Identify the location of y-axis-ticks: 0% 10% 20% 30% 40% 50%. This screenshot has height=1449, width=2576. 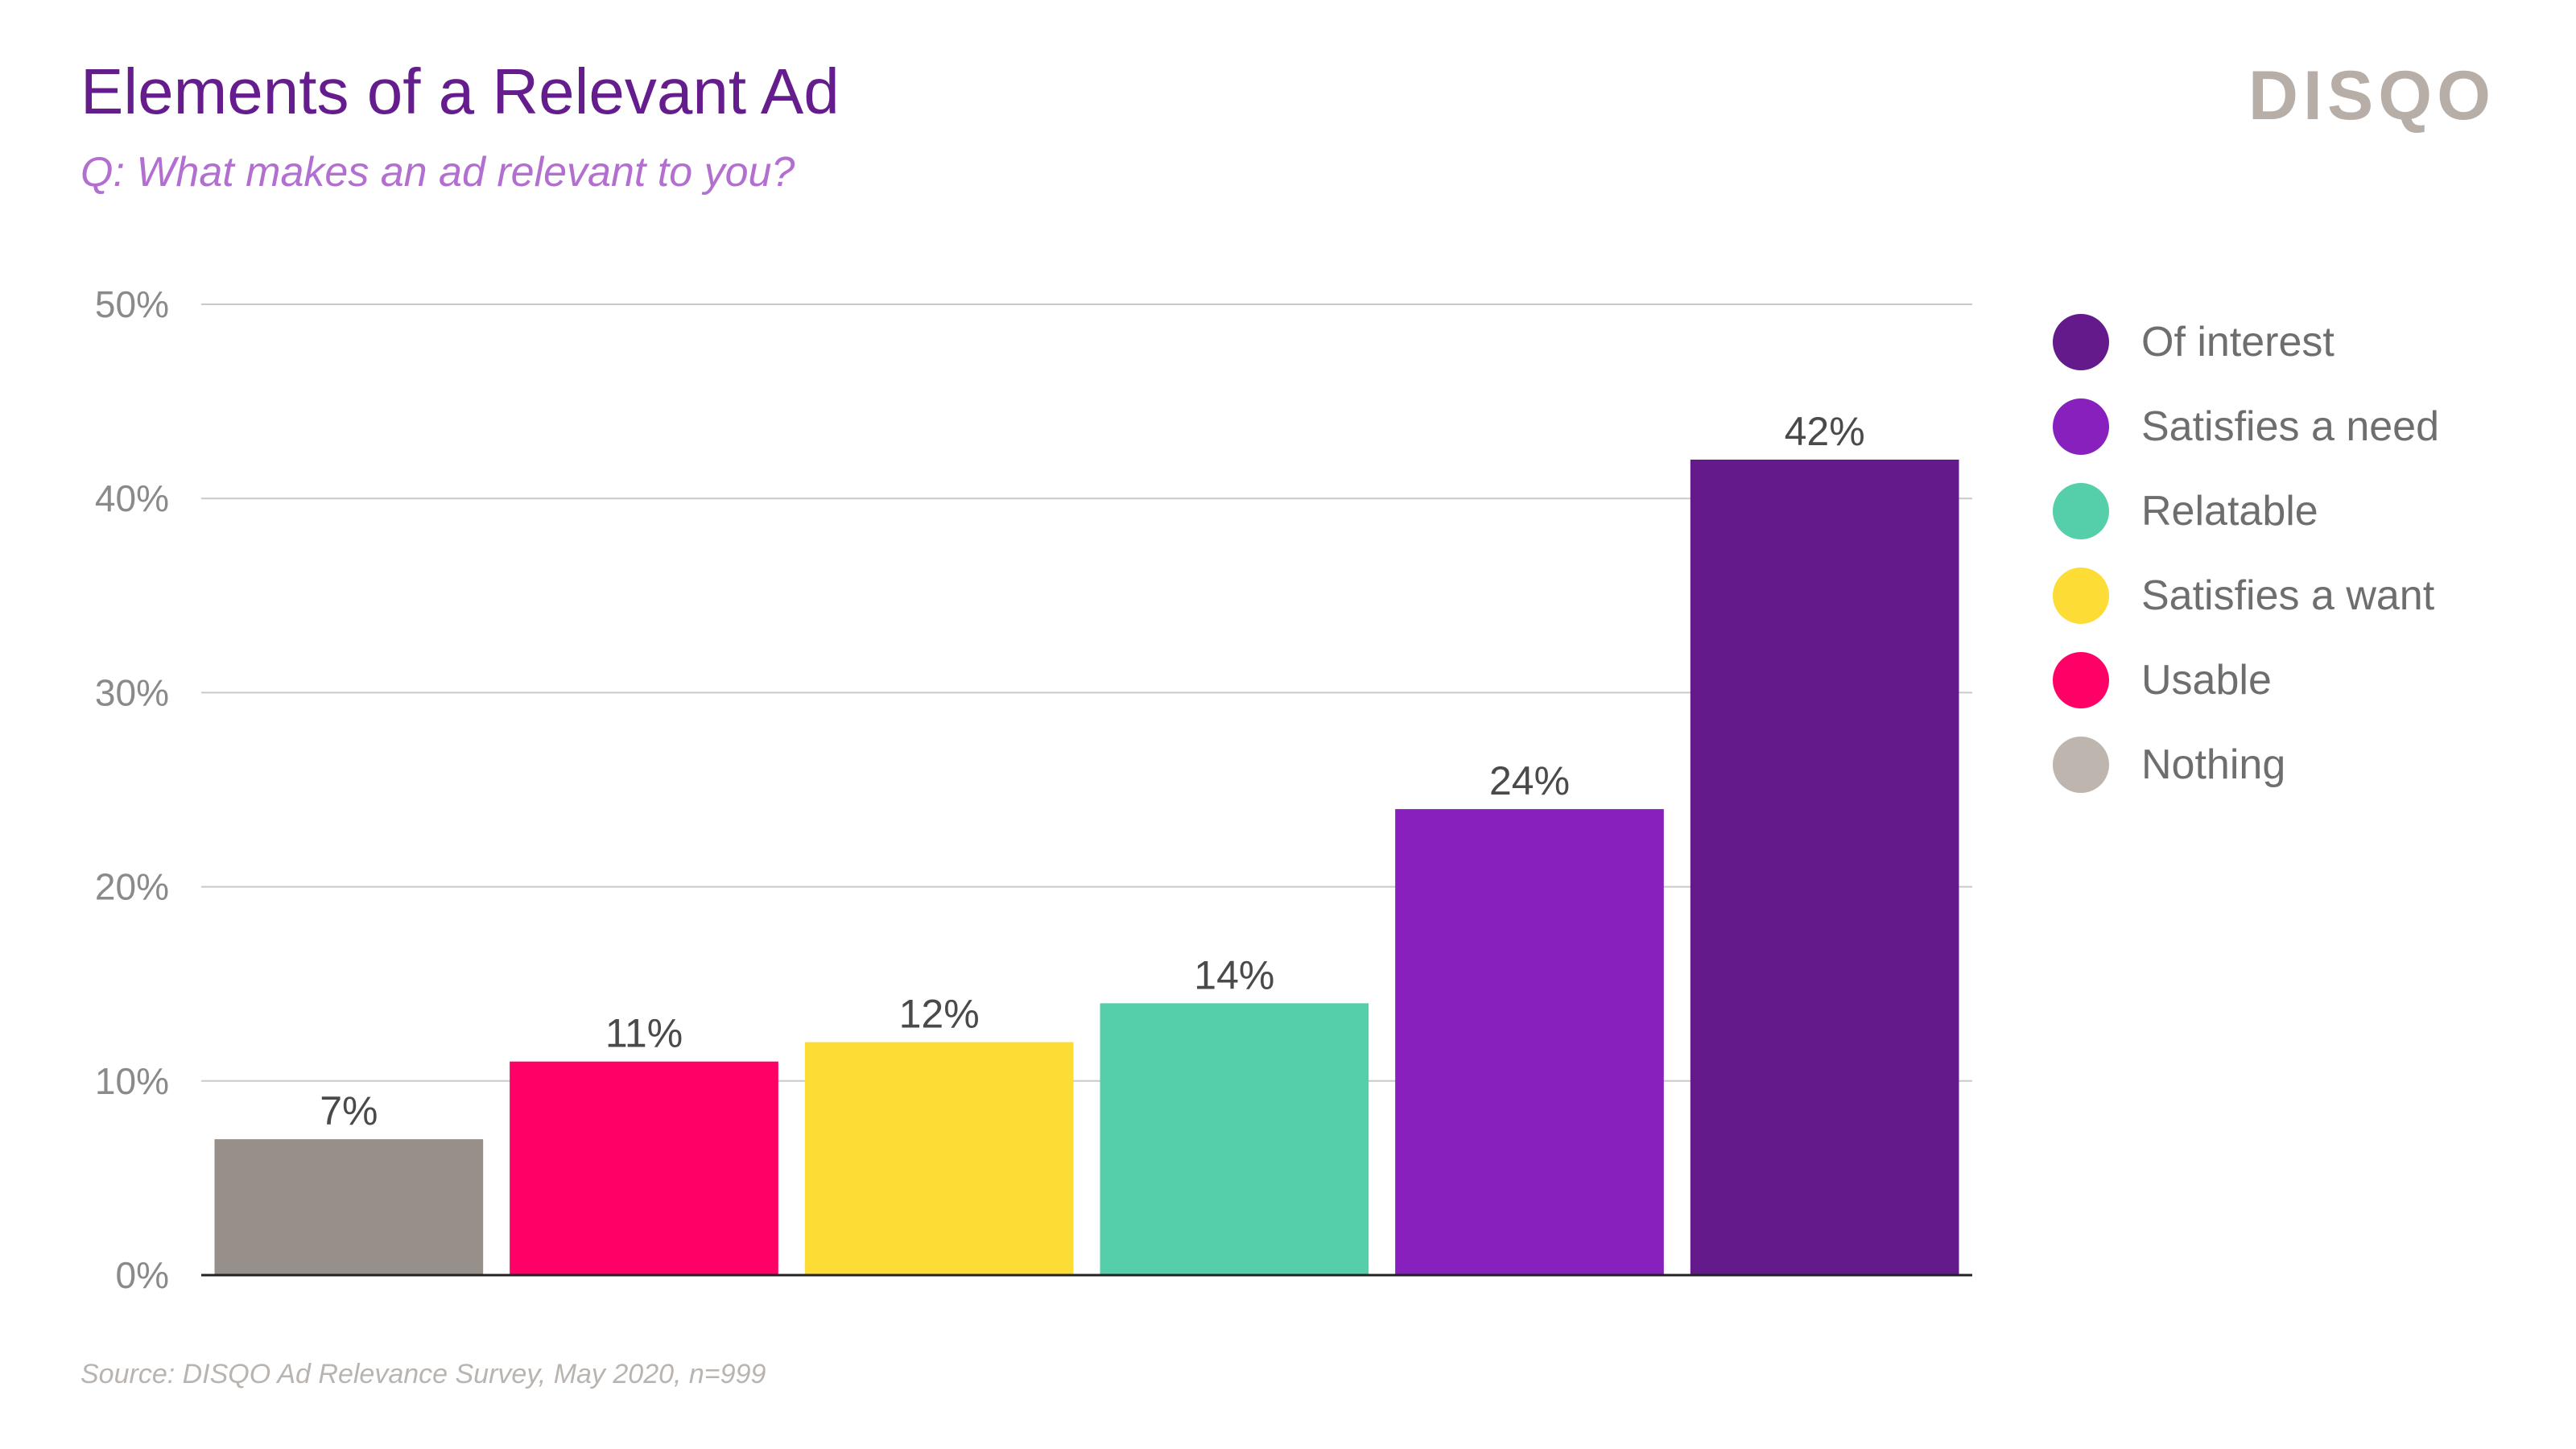
(132, 789).